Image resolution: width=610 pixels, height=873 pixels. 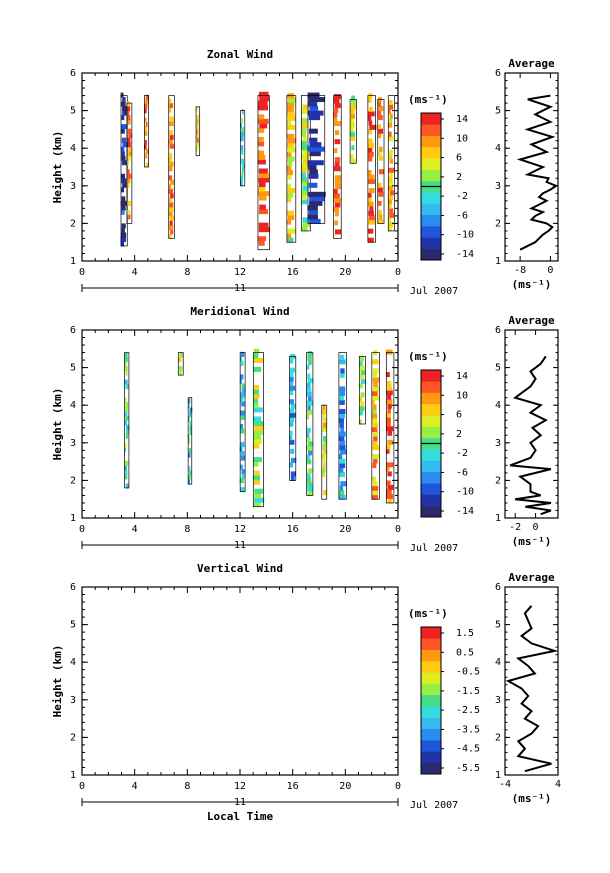 What do you see at coordinates (537, 172) in the screenshot?
I see `average-profile-line` at bounding box center [537, 172].